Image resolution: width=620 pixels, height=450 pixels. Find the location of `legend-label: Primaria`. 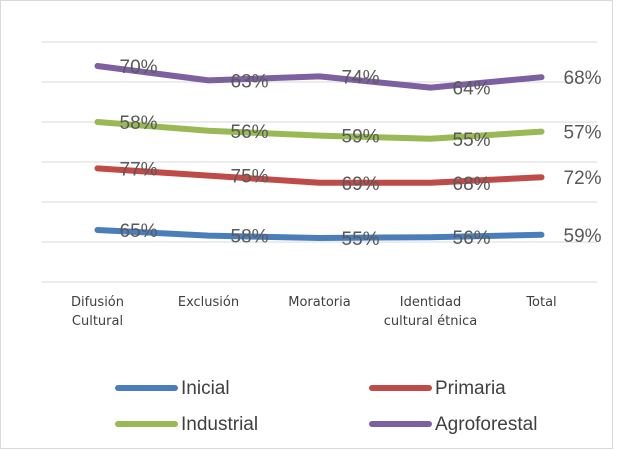

legend-label: Primaria is located at coordinates (470, 388).